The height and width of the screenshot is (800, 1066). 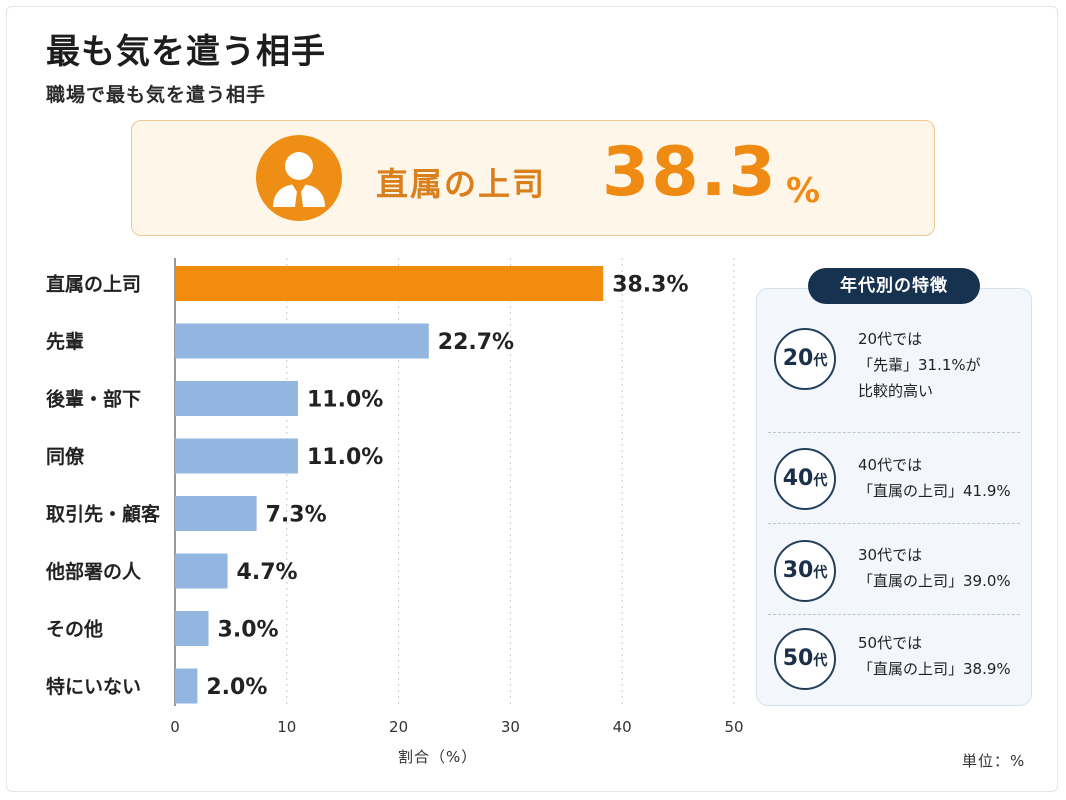 What do you see at coordinates (93, 284) in the screenshot?
I see `category-label: 直属の上司` at bounding box center [93, 284].